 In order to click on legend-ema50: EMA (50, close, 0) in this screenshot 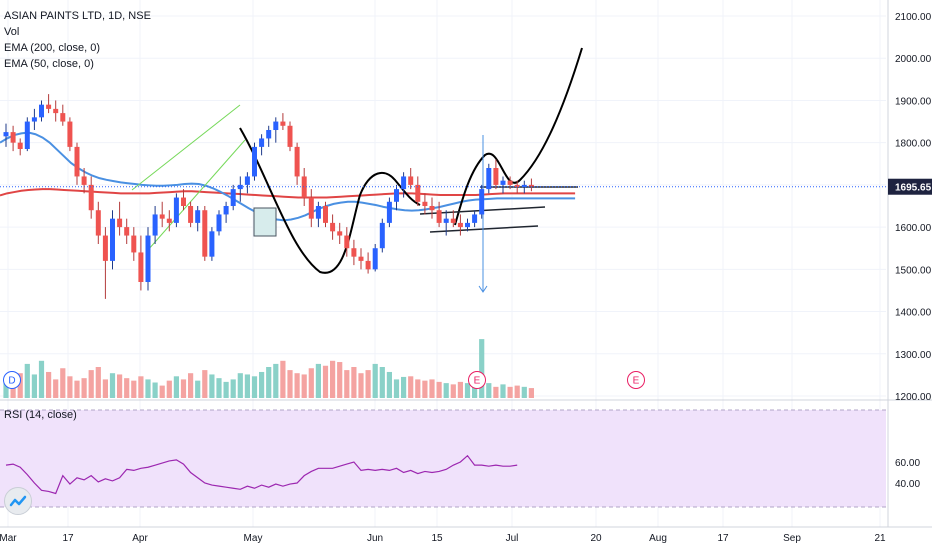, I will do `click(49, 64)`.